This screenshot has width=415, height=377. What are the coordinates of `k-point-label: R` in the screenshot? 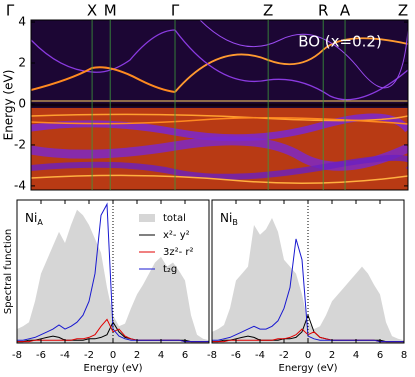 It's located at (323, 11).